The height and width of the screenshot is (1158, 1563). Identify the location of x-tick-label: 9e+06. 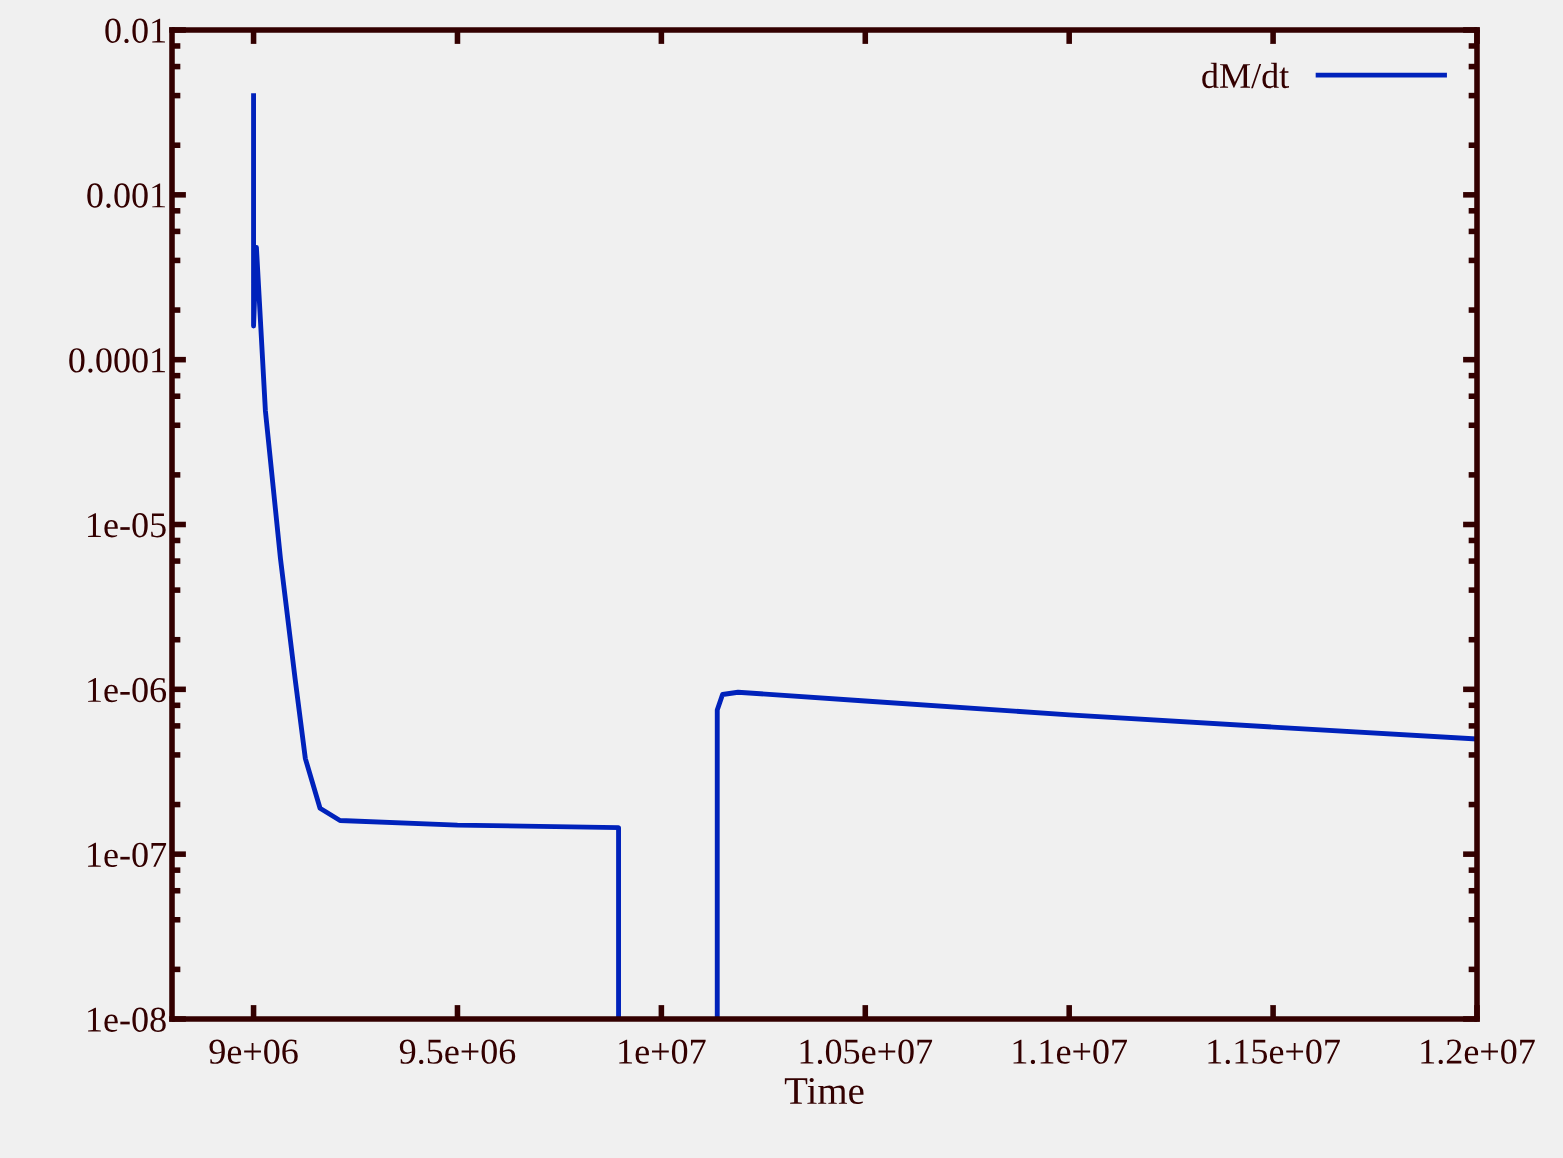
(253, 1051).